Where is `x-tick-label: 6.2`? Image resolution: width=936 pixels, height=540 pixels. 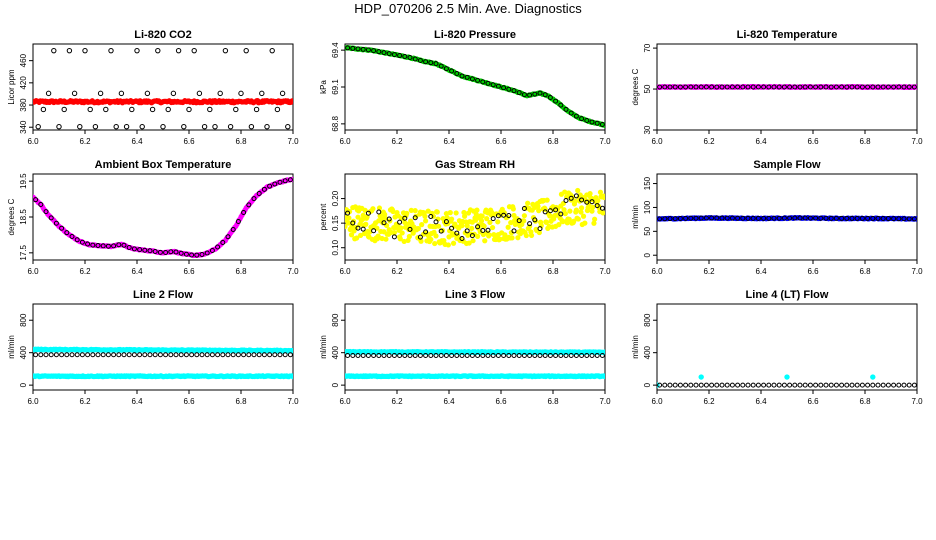
x-tick-label: 6.2 is located at coordinates (397, 271).